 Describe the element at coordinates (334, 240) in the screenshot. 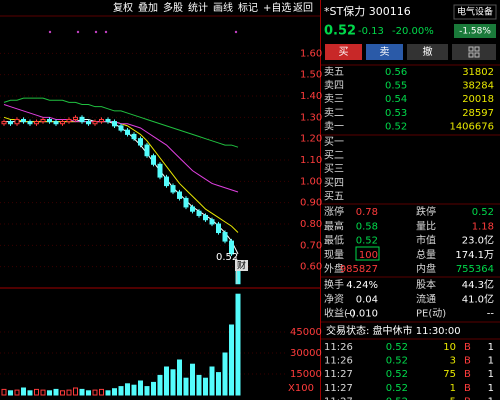

I see `stat-label: 最低` at that location.